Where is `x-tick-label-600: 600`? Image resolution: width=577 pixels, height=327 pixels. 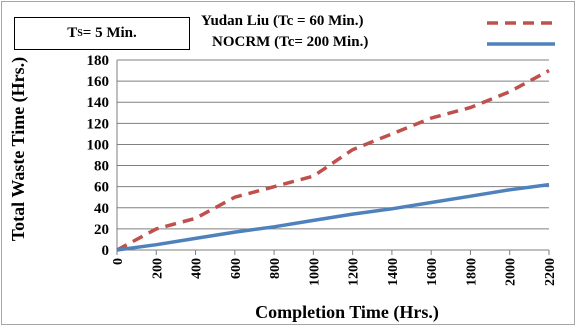 x-tick-label-600: 600 is located at coordinates (236, 268).